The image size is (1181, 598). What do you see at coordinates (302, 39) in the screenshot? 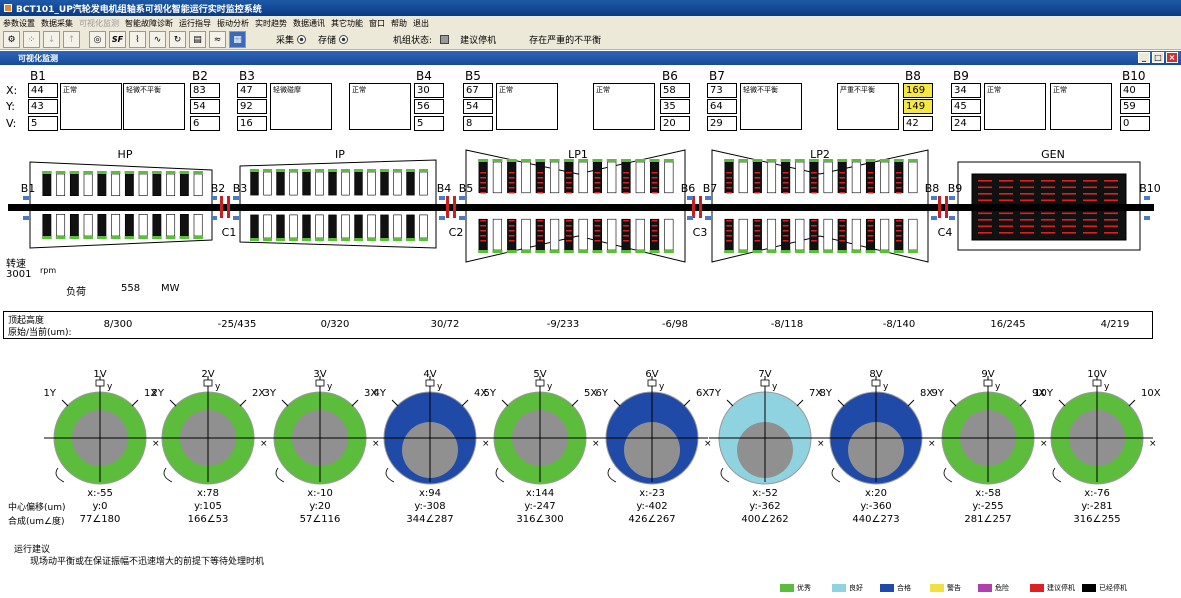
I see `sample-radio` at bounding box center [302, 39].